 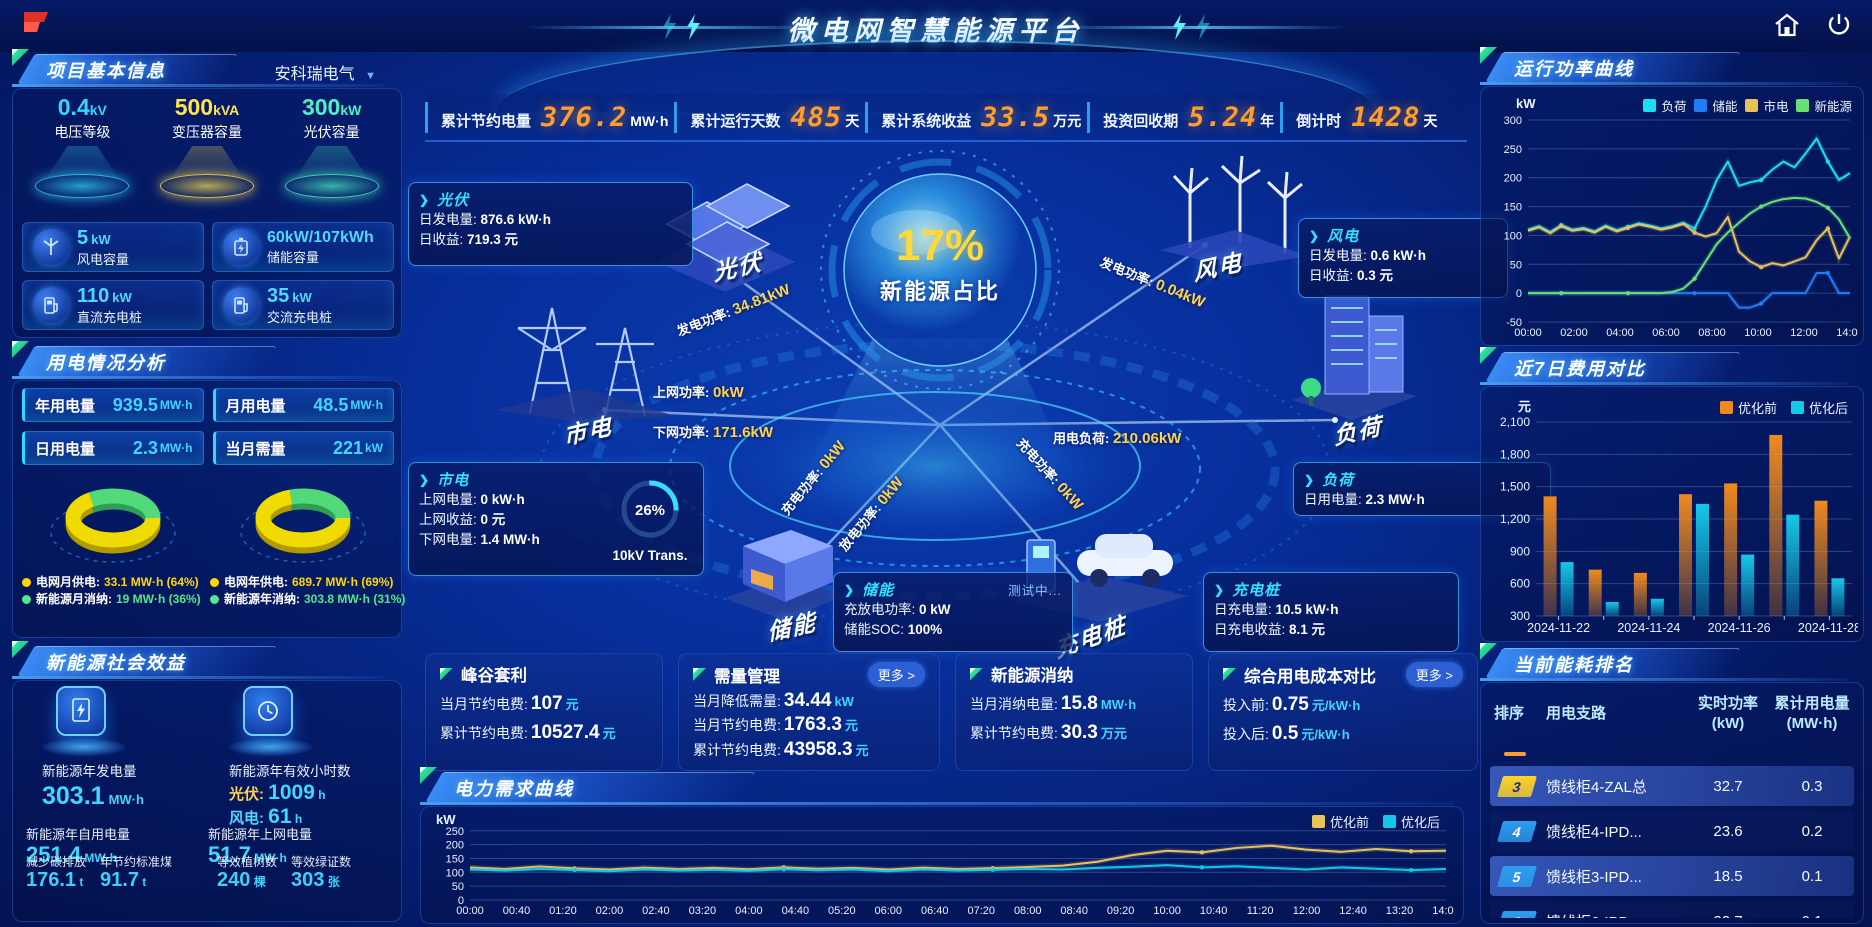 What do you see at coordinates (1839, 25) in the screenshot?
I see `power-icon` at bounding box center [1839, 25].